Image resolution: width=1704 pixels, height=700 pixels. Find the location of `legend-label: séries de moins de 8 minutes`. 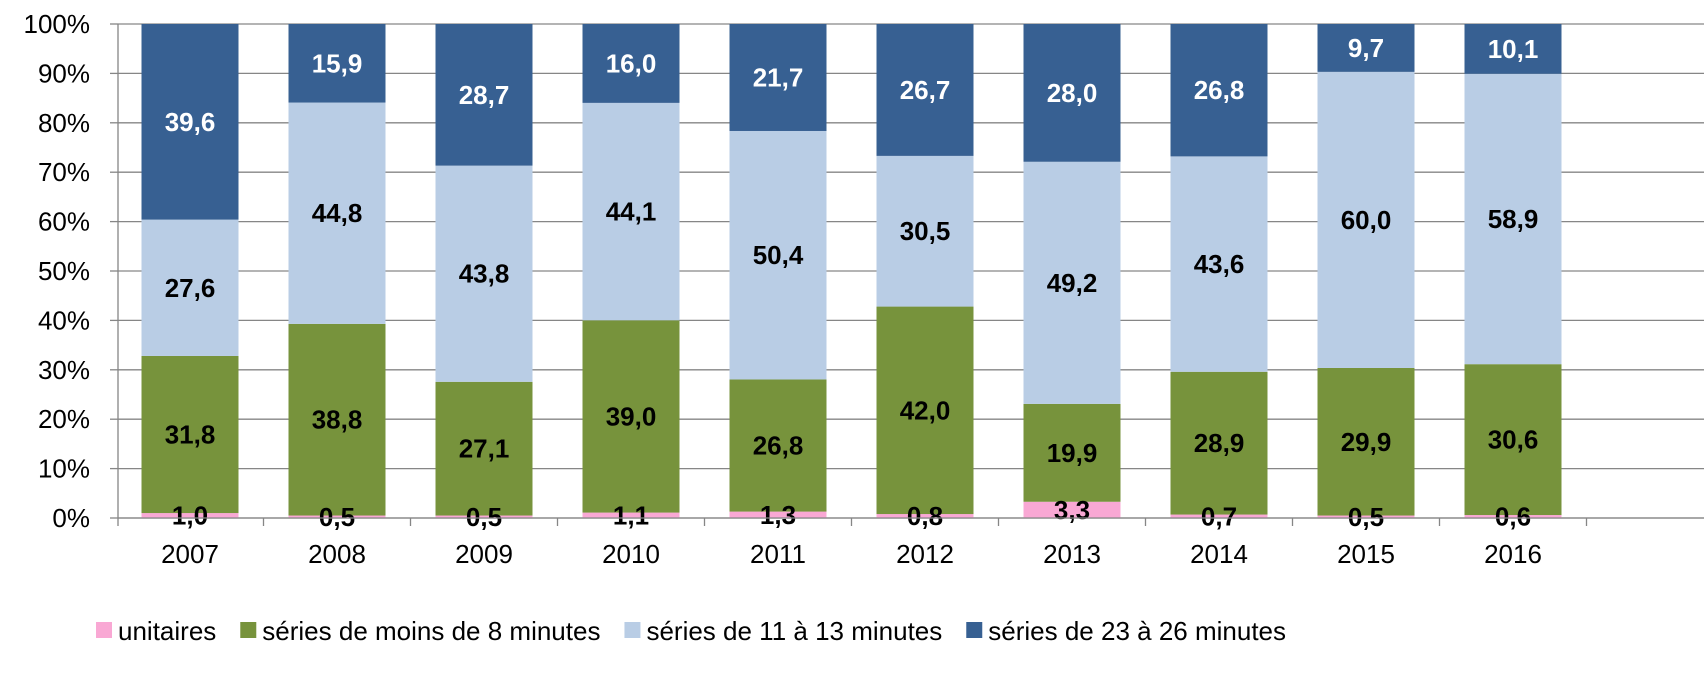

legend-label: séries de moins de 8 minutes is located at coordinates (431, 631).